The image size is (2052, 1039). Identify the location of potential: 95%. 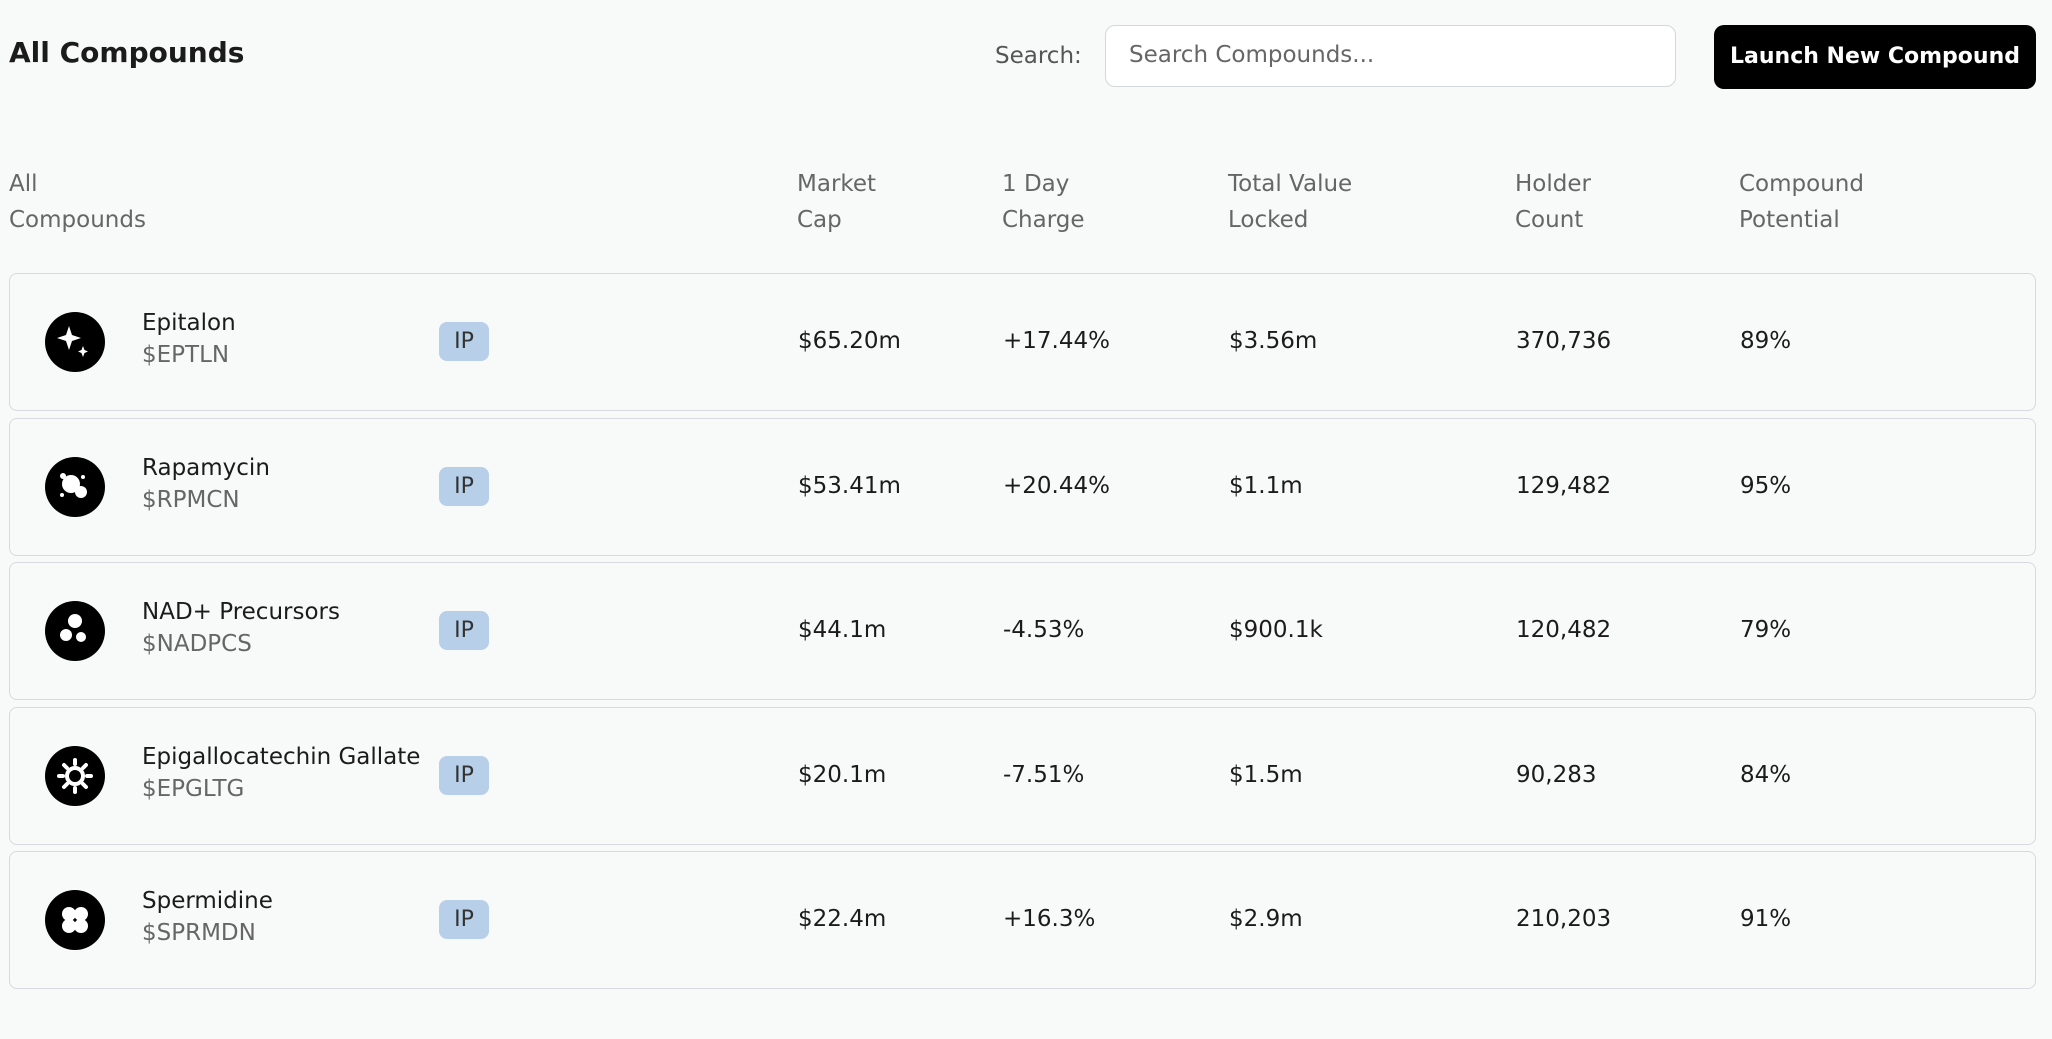
(1766, 485).